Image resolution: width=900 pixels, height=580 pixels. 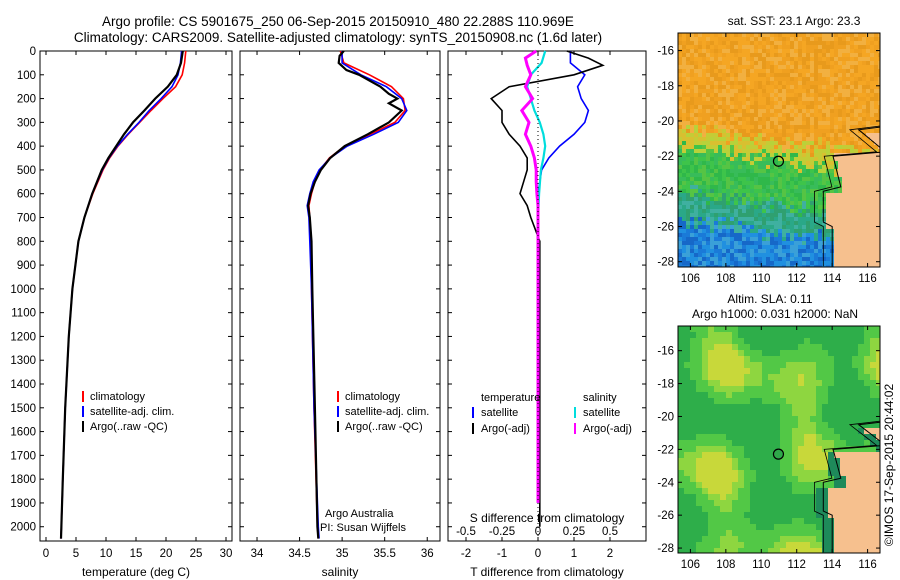 What do you see at coordinates (357, 294) in the screenshot?
I see `salinity-profile-series-climatology` at bounding box center [357, 294].